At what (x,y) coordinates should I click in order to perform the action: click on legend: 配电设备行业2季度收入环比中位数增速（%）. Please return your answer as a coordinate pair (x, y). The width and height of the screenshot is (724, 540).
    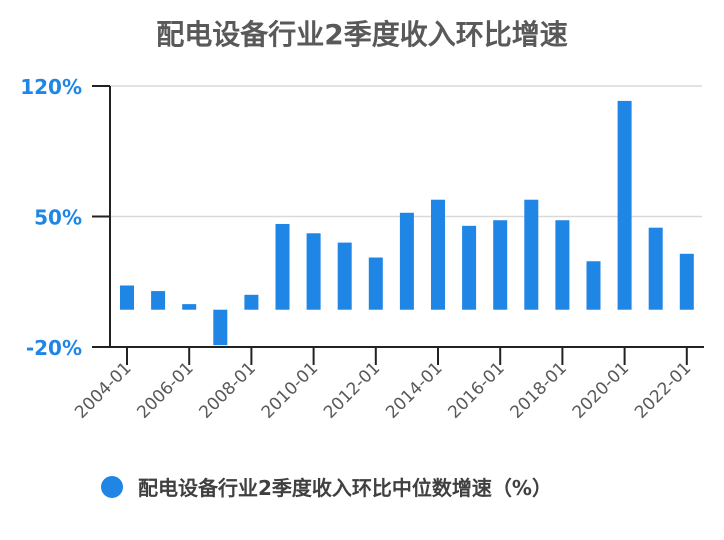
    Looking at the image, I should click on (326, 488).